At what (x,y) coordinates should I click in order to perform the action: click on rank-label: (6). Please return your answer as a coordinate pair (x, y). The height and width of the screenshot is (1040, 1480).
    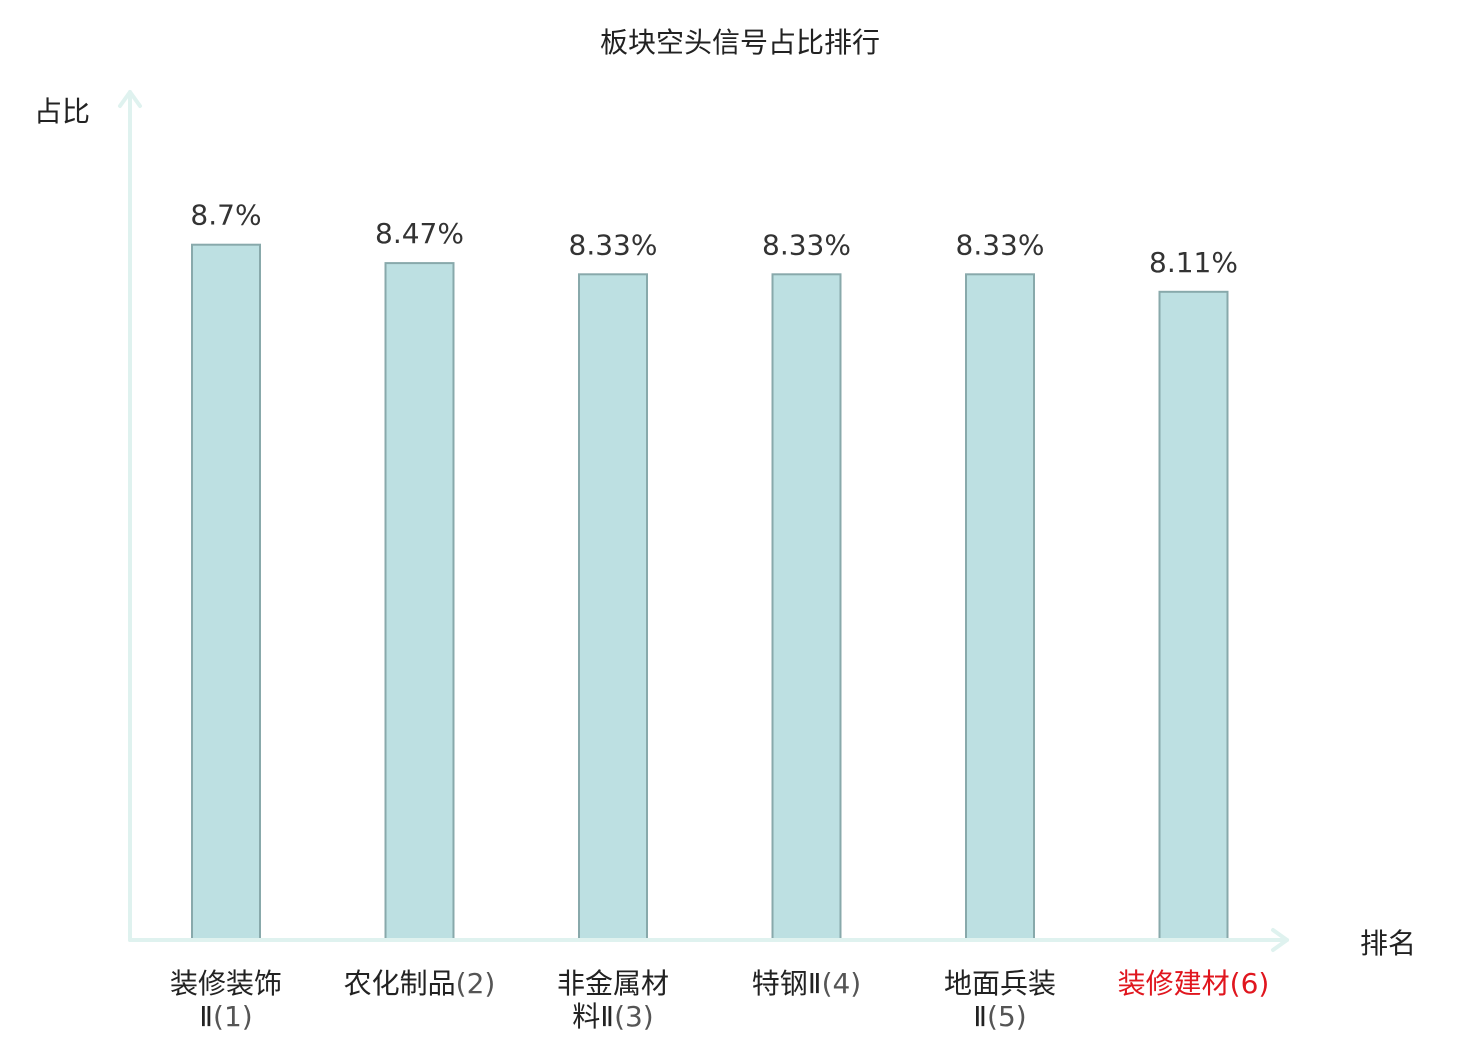
    Looking at the image, I should click on (1250, 983).